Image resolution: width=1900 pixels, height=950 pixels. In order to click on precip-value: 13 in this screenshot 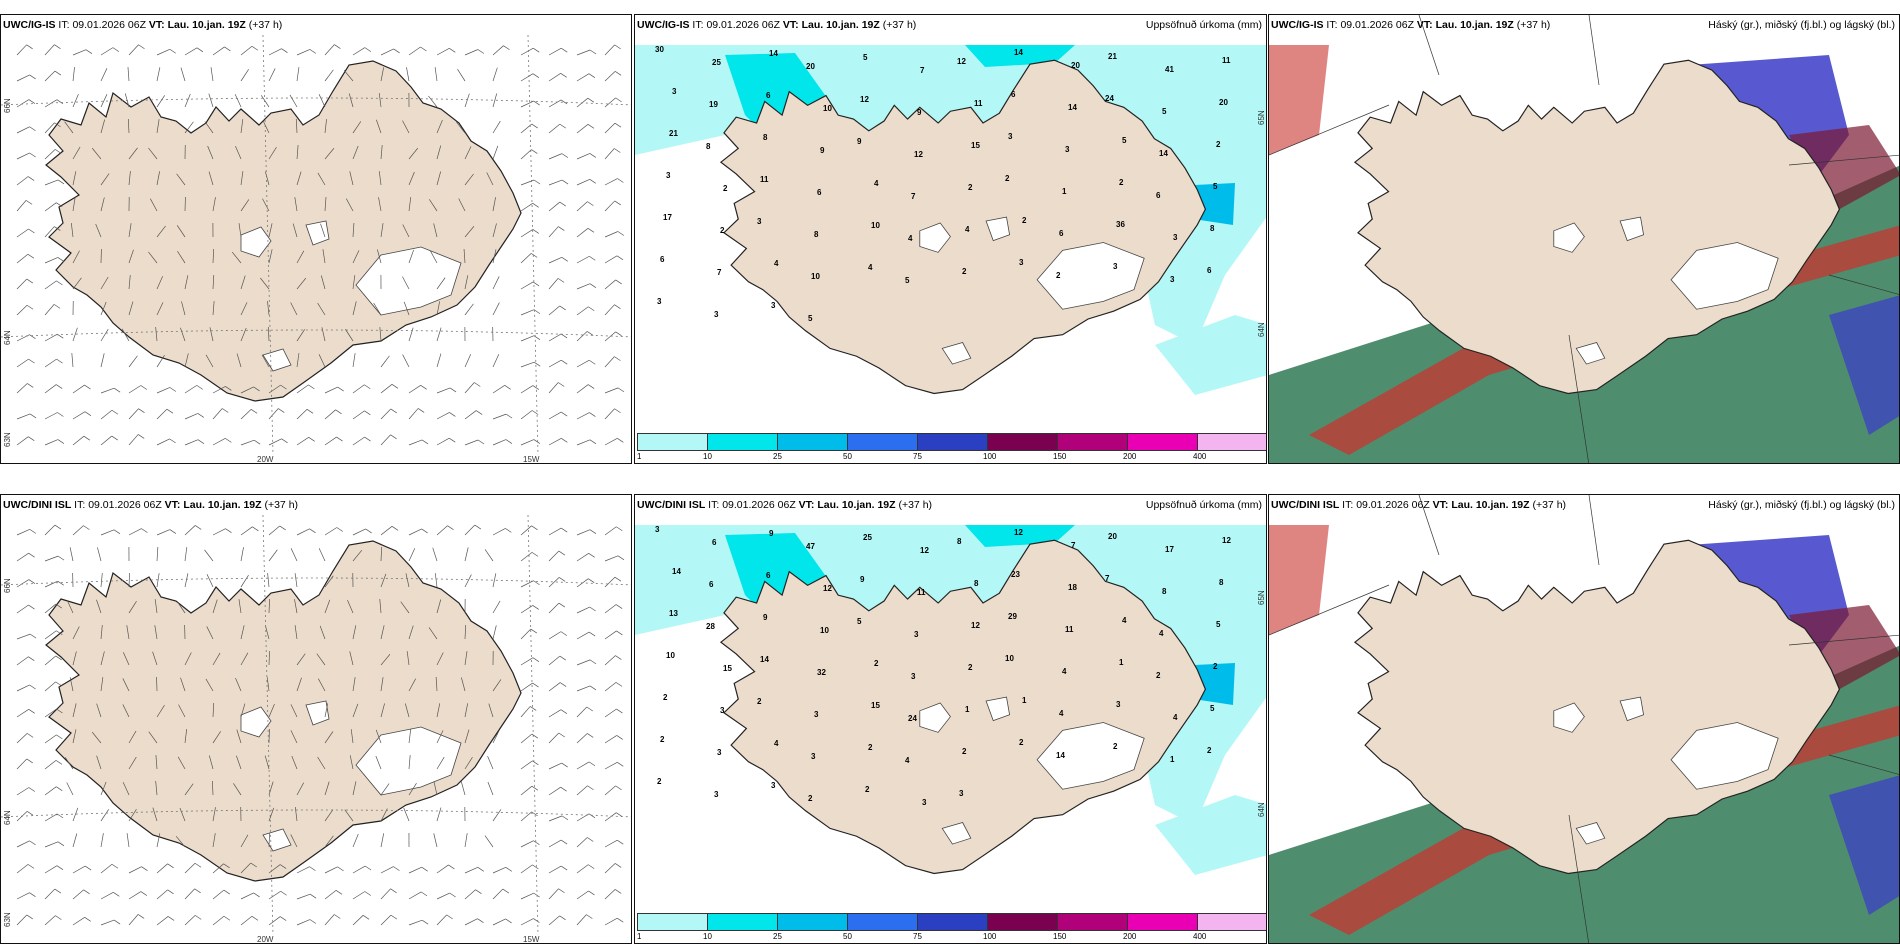, I will do `click(673, 613)`.